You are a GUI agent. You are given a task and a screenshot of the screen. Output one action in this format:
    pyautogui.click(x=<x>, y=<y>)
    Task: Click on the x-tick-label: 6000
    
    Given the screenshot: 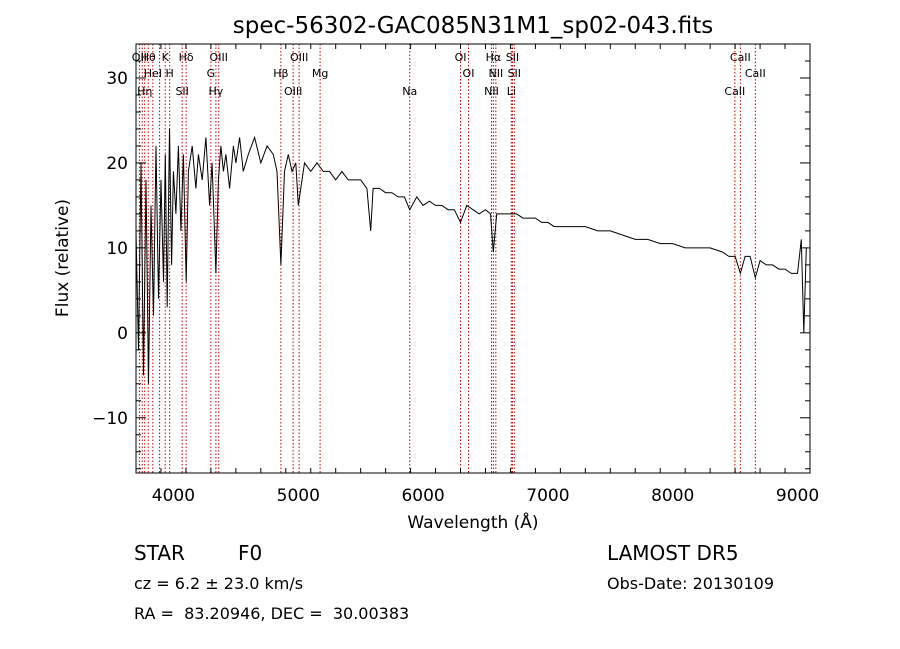 What is the action you would take?
    pyautogui.click(x=422, y=496)
    